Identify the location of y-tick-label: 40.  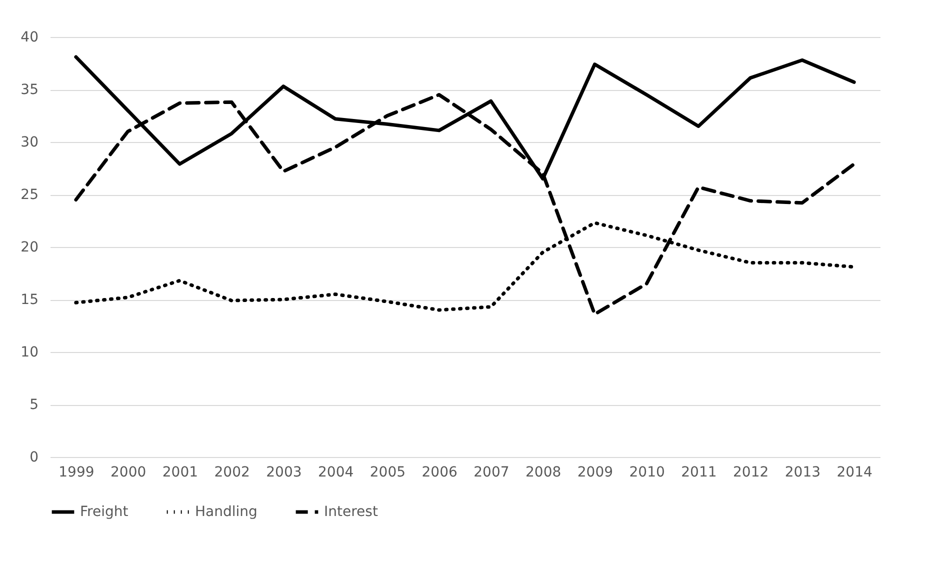
(29, 38).